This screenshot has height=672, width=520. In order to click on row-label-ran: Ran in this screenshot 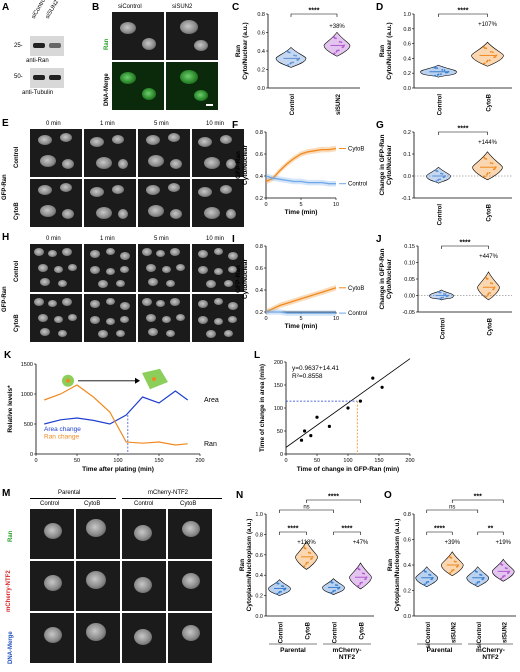, I will do `click(107, 44)`.